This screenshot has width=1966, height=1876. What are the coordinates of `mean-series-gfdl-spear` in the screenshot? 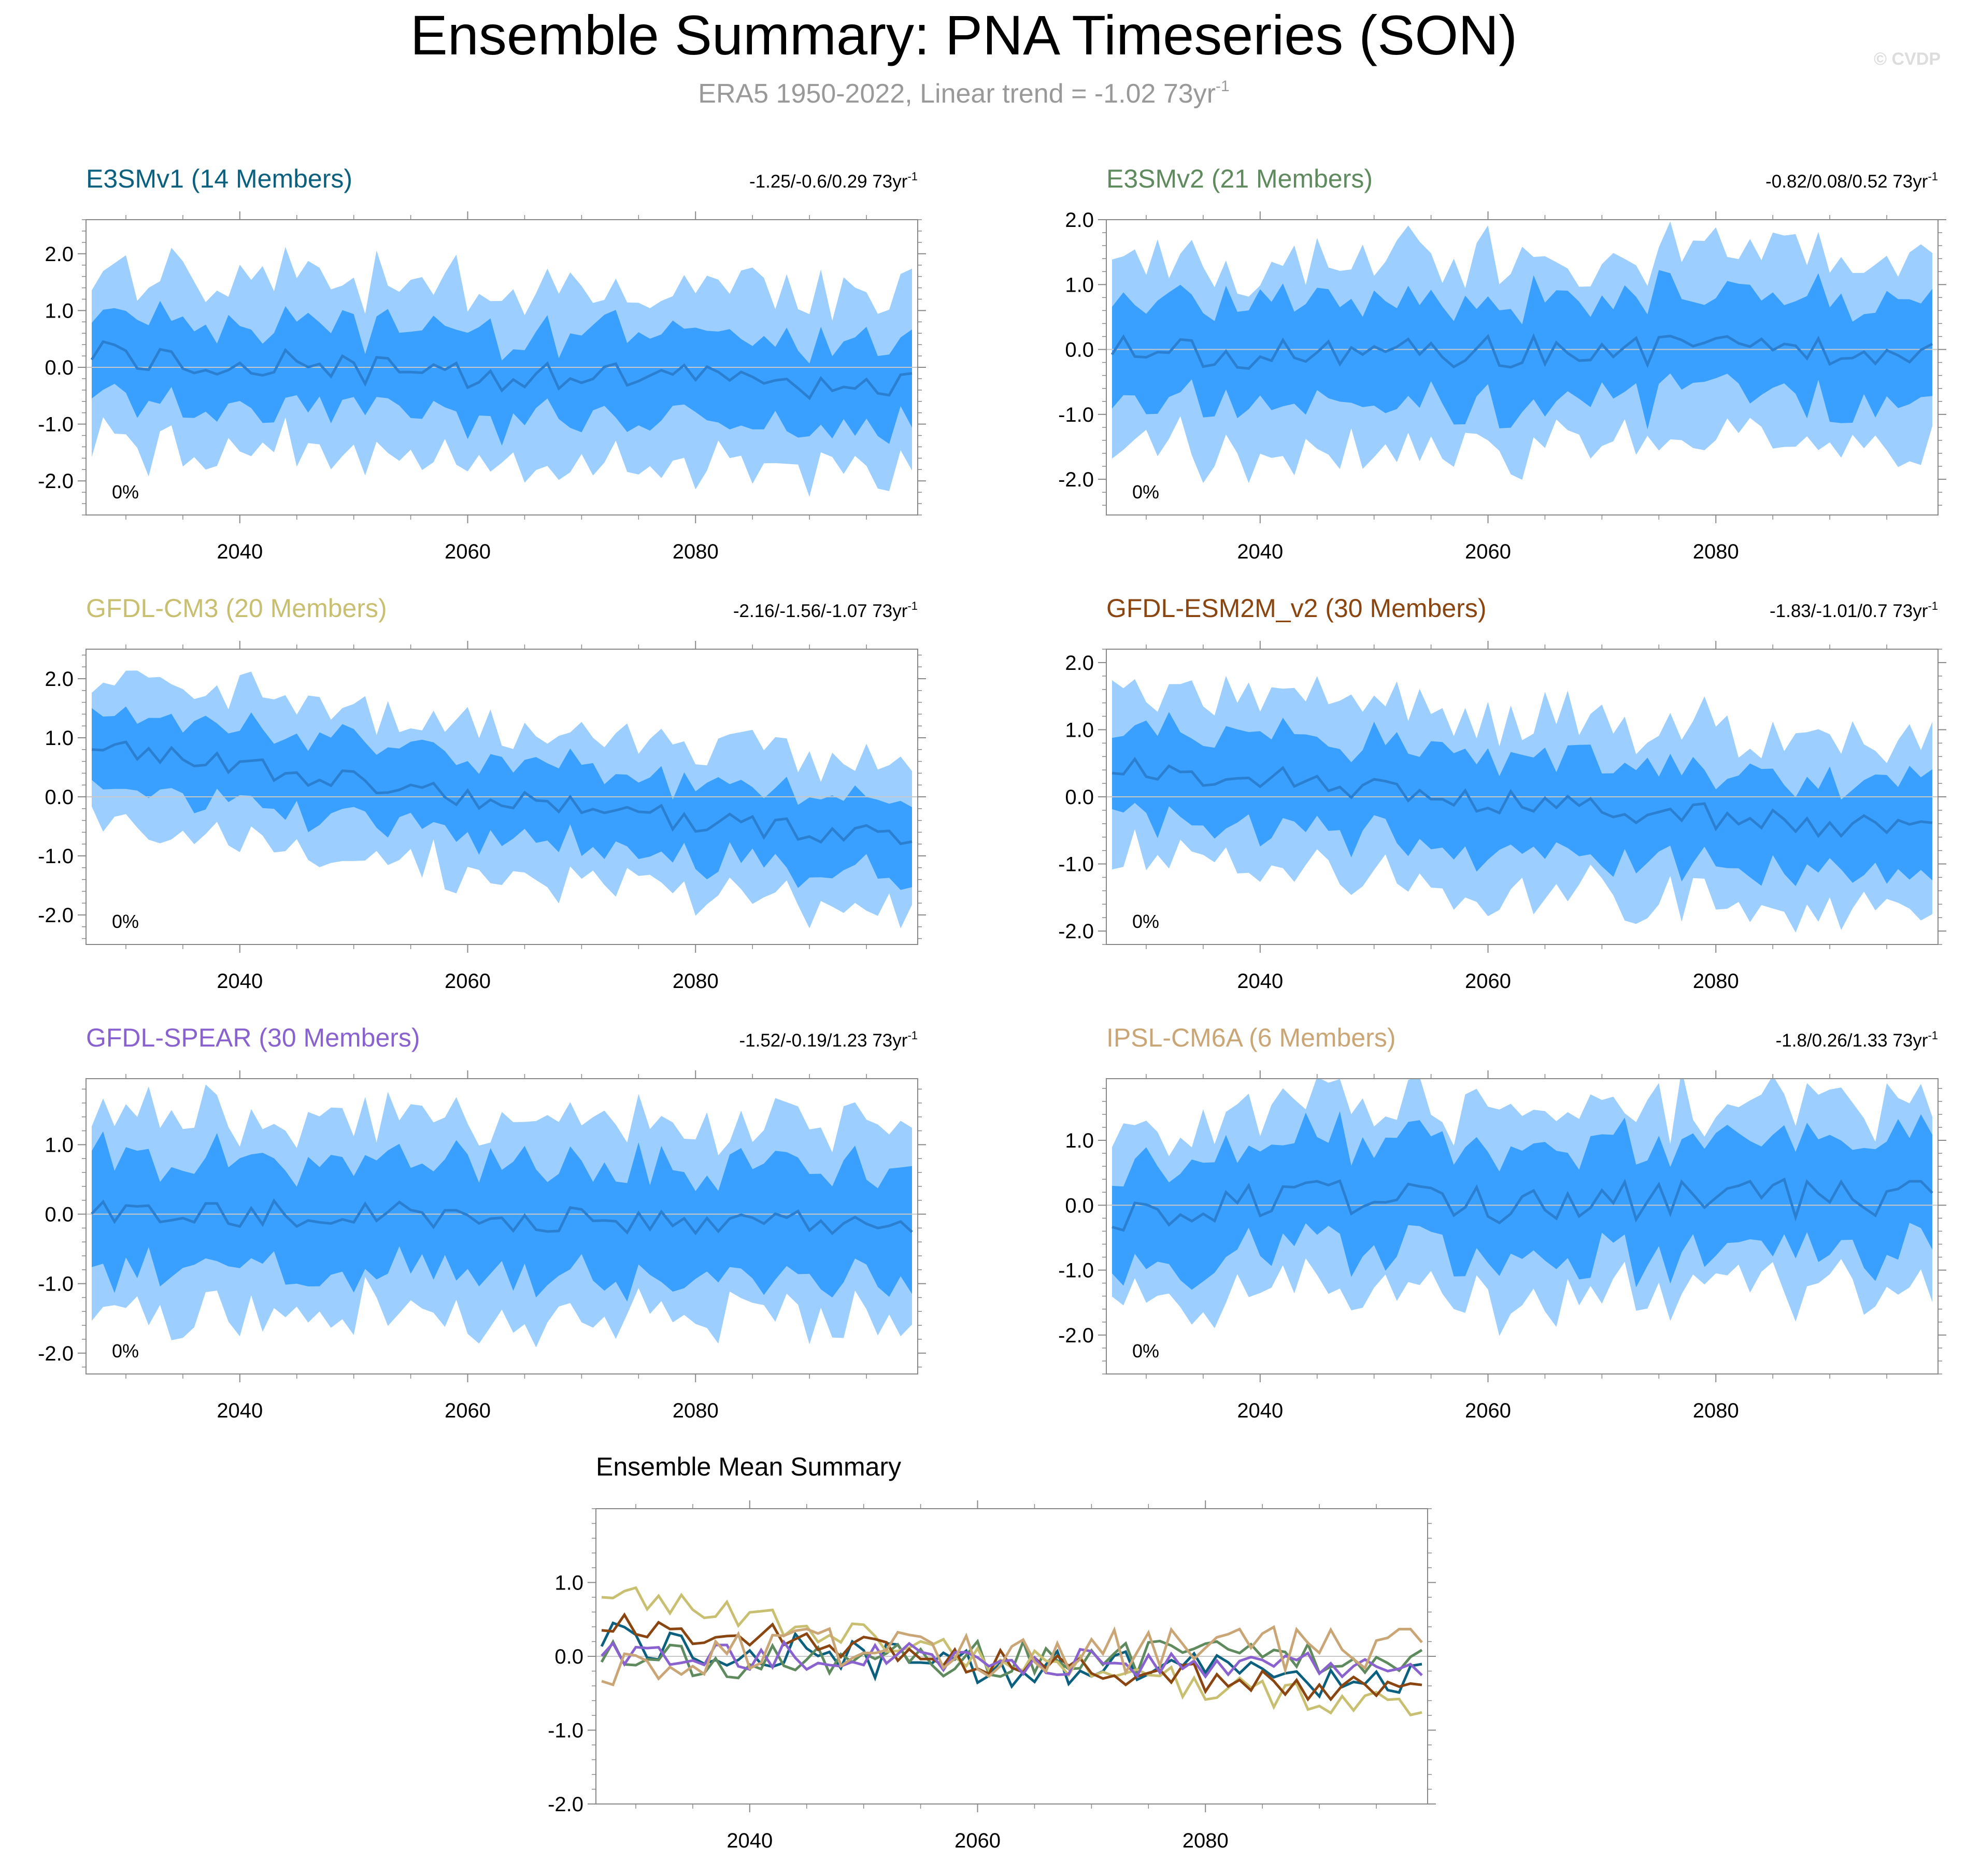 It's located at (1012, 1659).